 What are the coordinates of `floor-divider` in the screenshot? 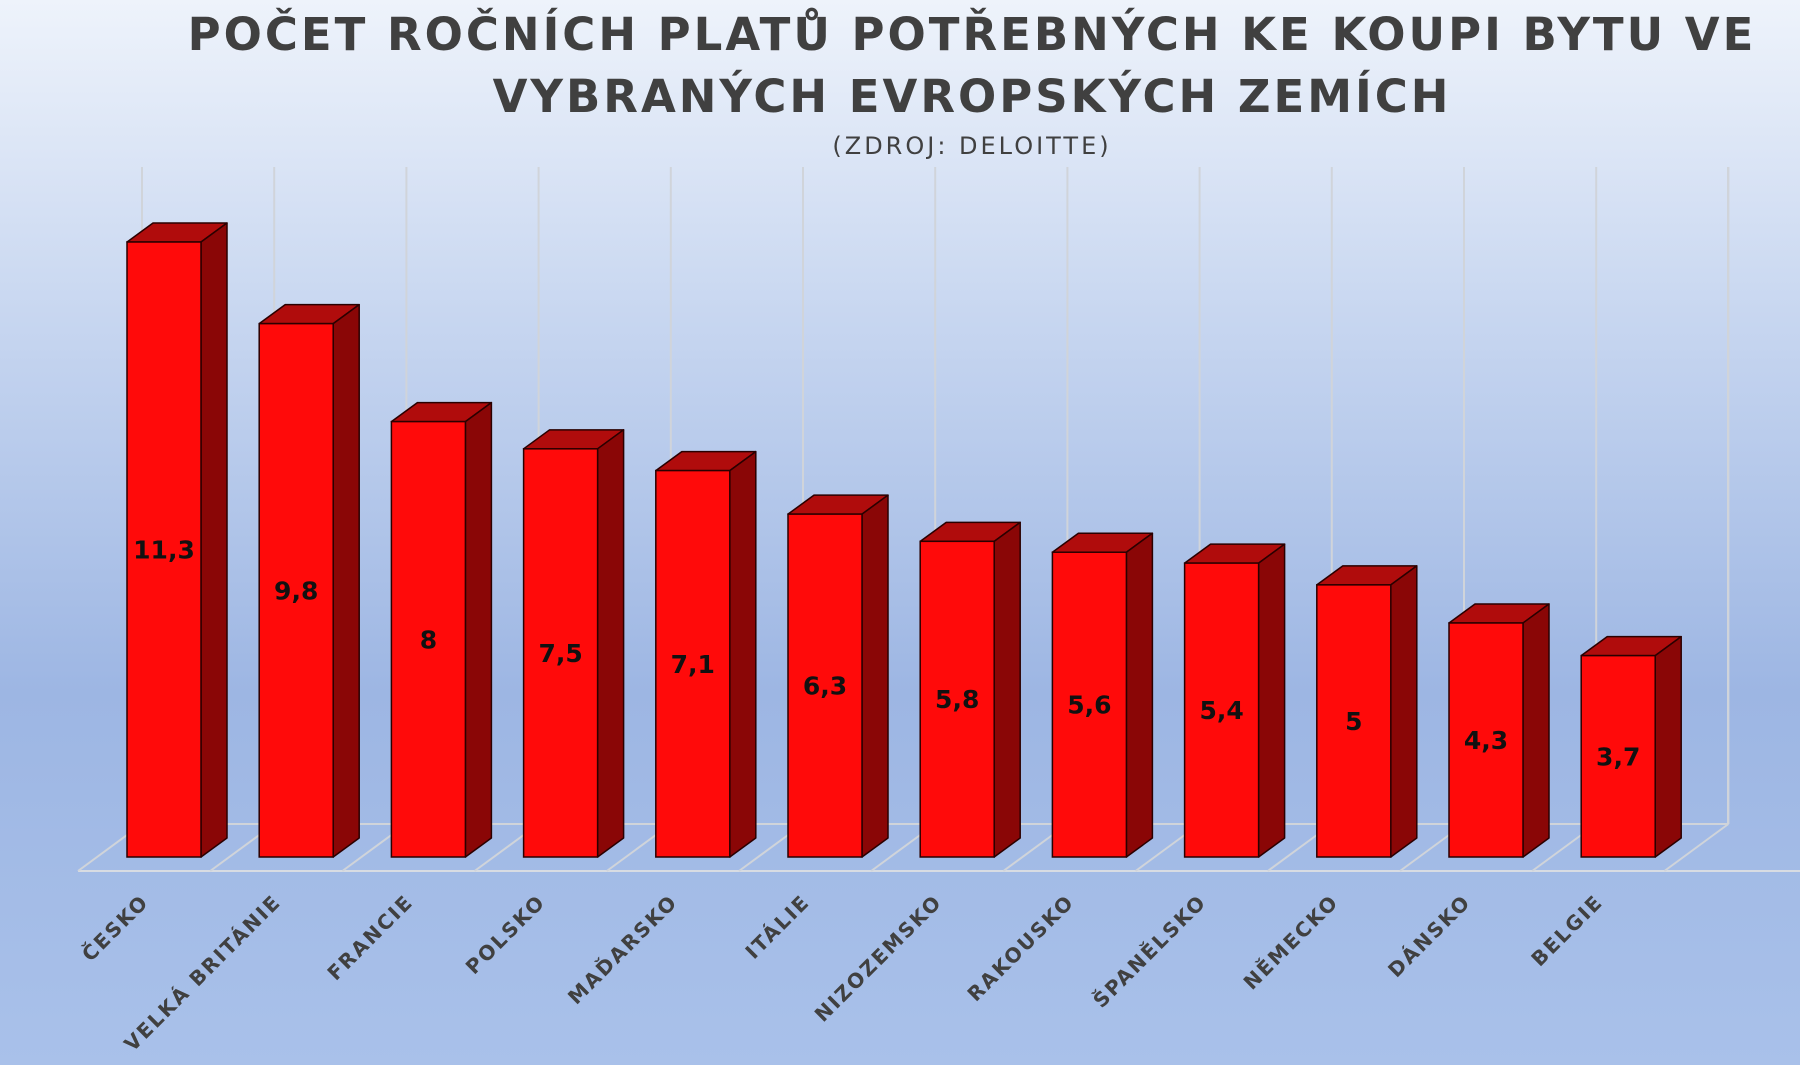 It's located at (1696, 847).